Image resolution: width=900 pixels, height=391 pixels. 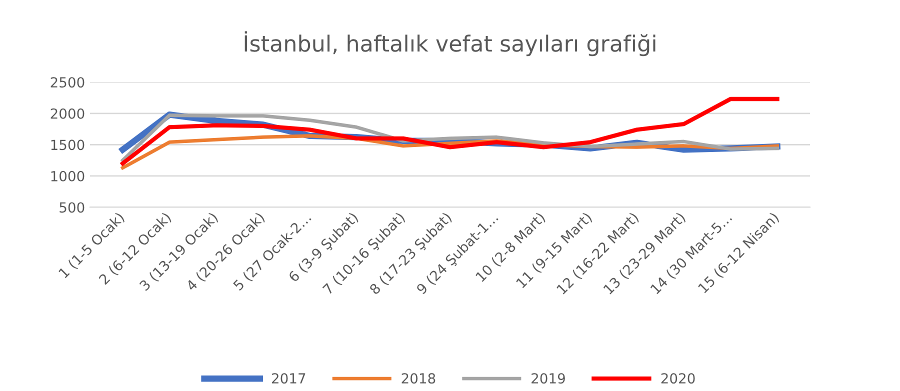 What do you see at coordinates (72, 207) in the screenshot?
I see `y-tick-label: 500` at bounding box center [72, 207].